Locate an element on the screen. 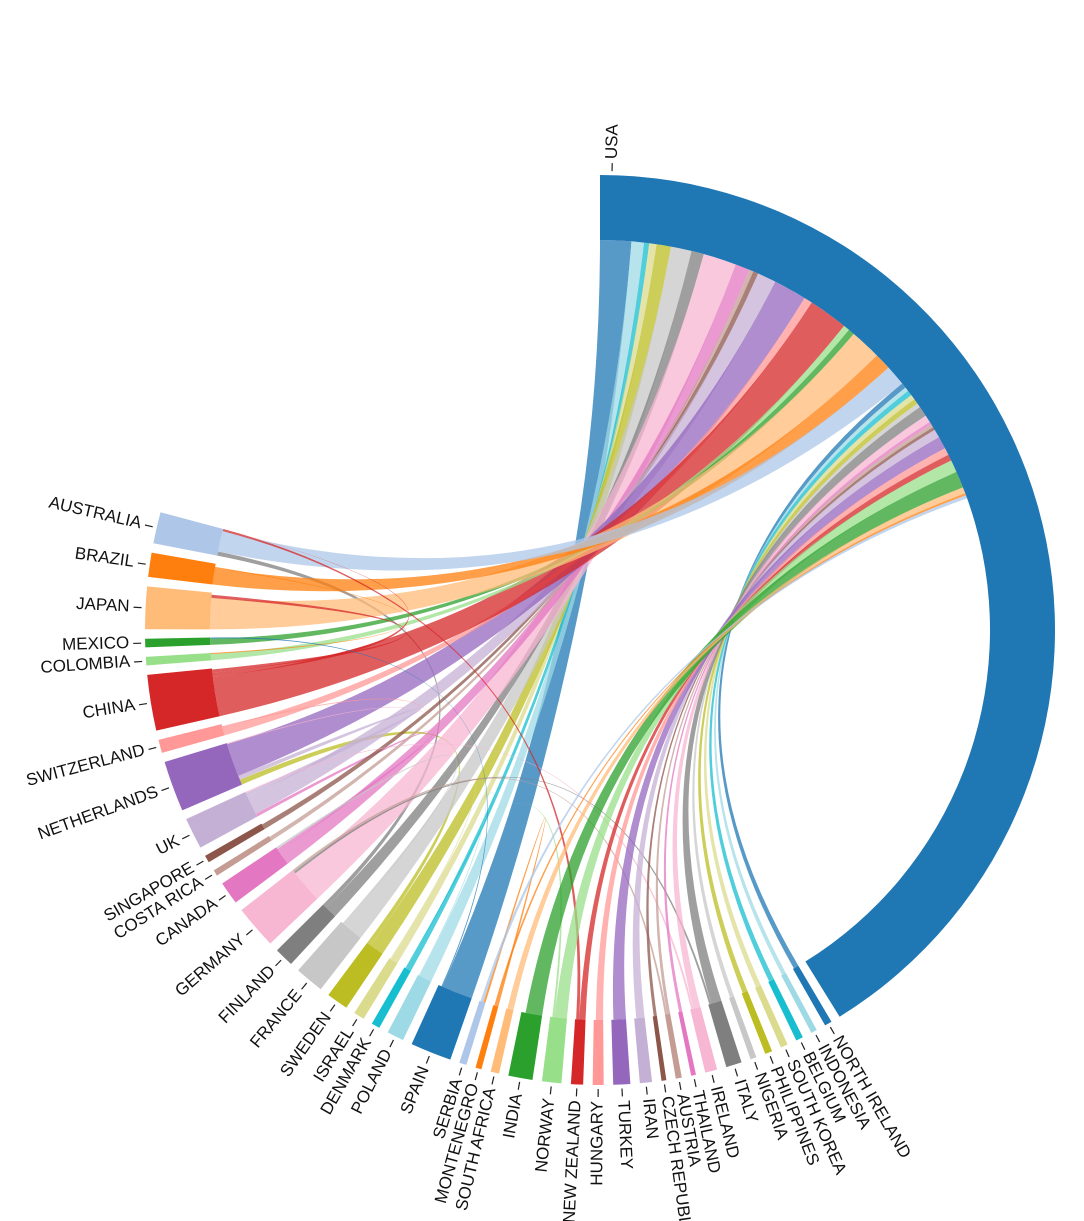 Image resolution: width=1084 pixels, height=1221 pixels. tick-ireland is located at coordinates (713, 1078).